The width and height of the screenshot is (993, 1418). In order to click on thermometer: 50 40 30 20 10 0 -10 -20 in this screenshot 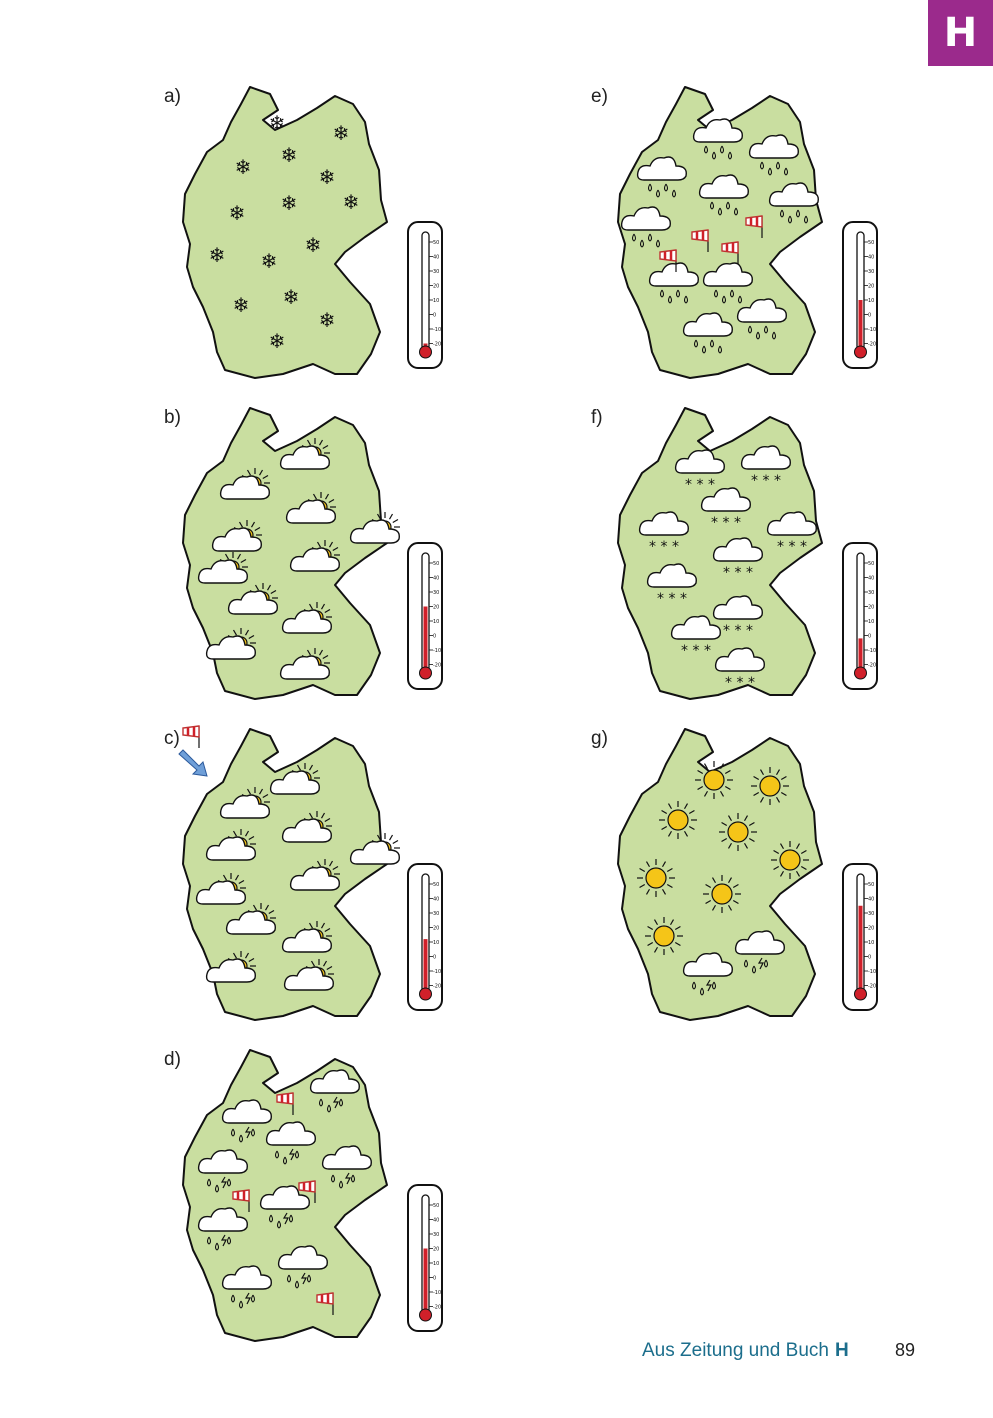, I will do `click(425, 1258)`.